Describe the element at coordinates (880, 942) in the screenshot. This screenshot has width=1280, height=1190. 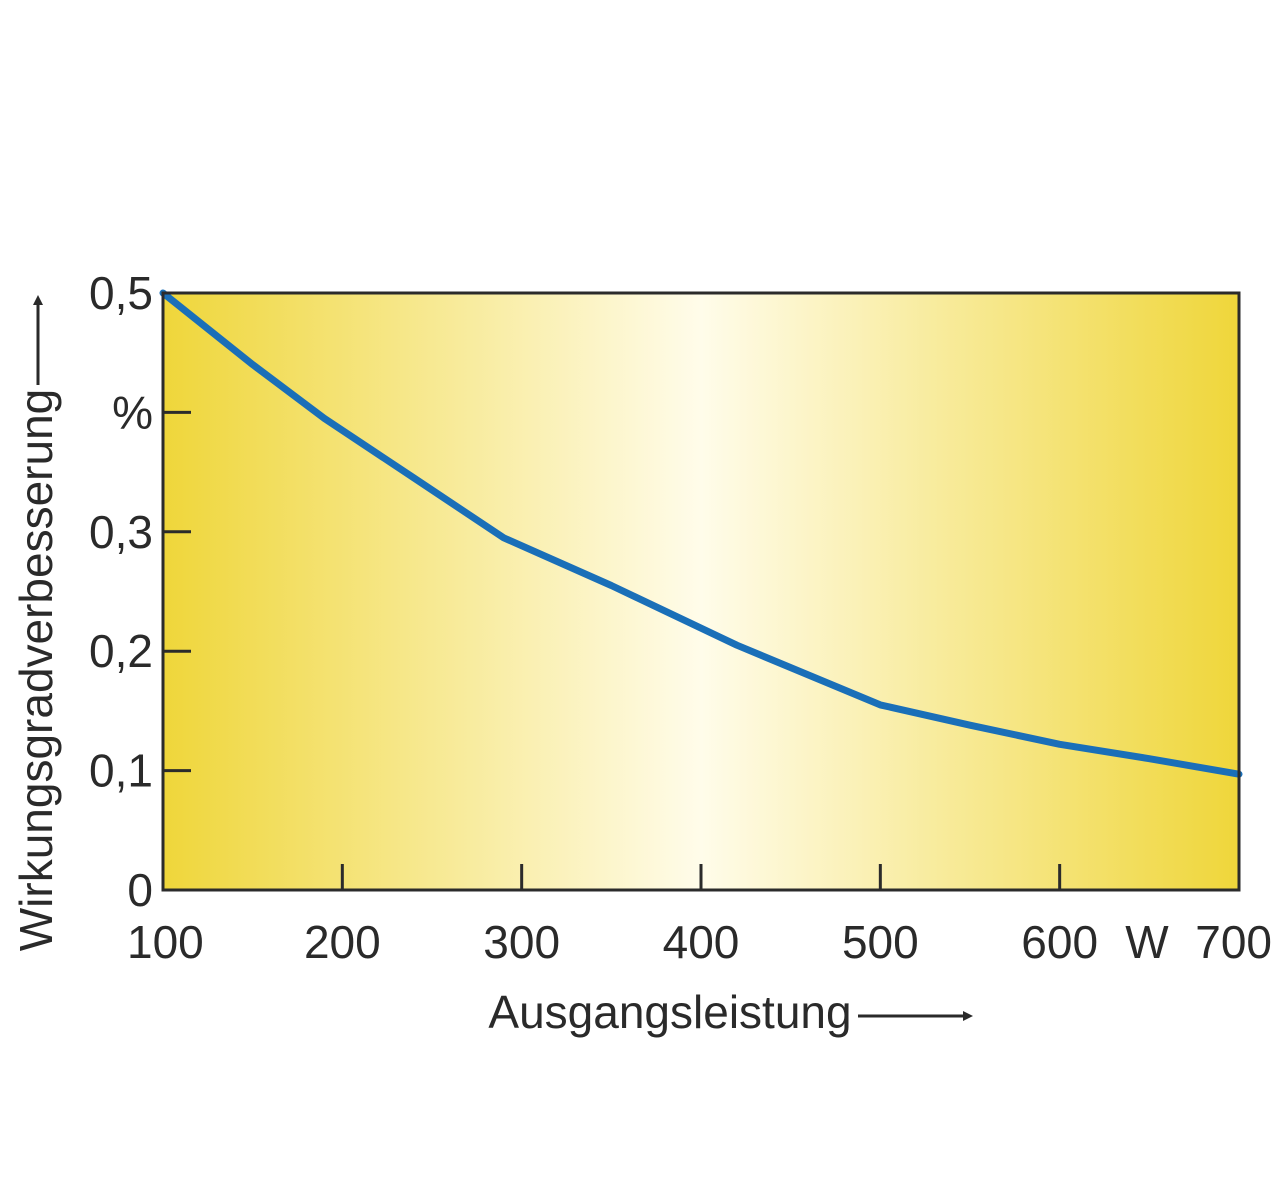
I see `x-tick-label: 500` at that location.